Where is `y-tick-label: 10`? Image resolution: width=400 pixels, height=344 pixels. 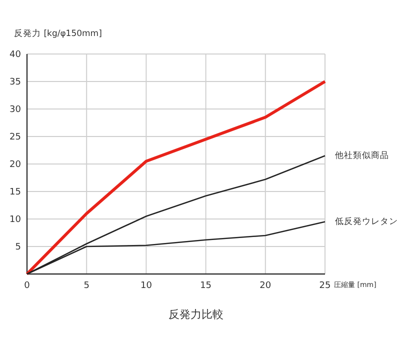
y-tick-label: 10 is located at coordinates (16, 220).